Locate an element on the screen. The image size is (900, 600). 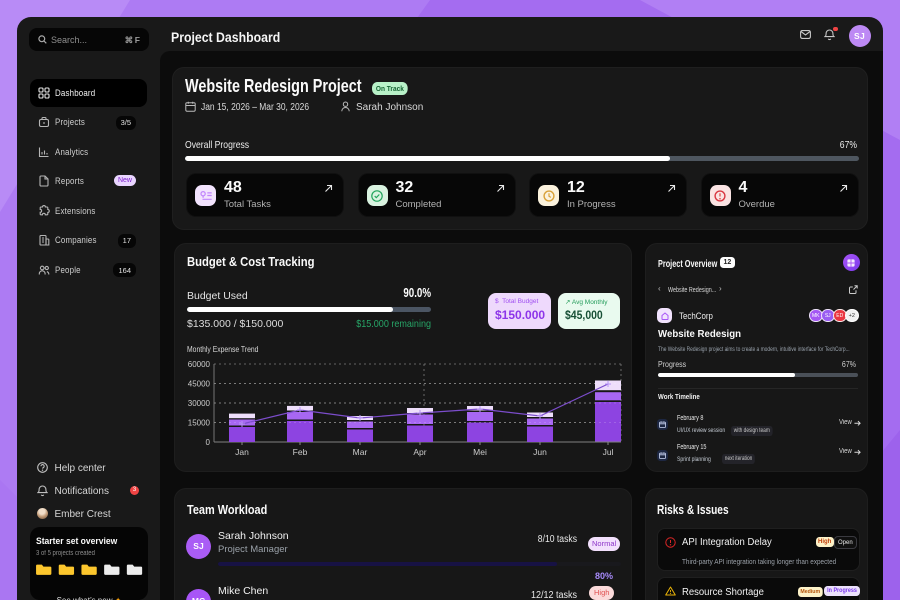
svg-text: 0 is located at coordinates (208, 442).